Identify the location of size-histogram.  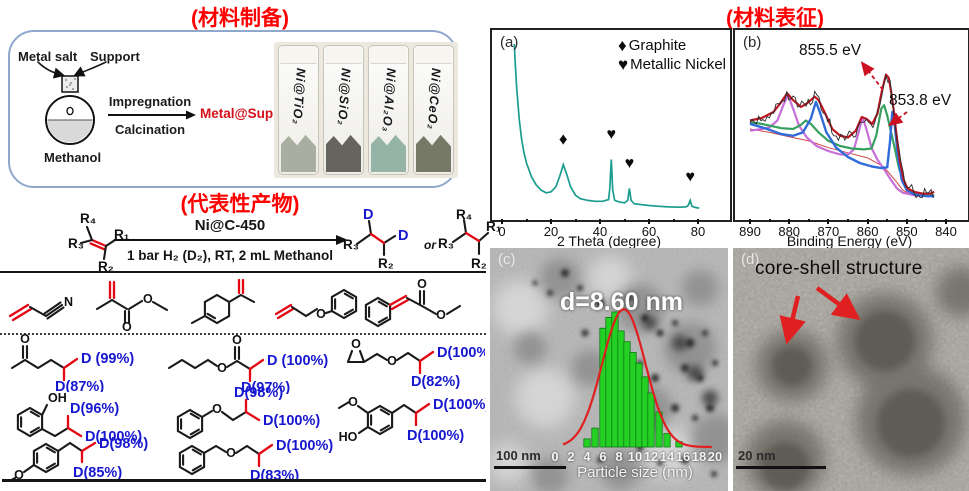
(637, 378).